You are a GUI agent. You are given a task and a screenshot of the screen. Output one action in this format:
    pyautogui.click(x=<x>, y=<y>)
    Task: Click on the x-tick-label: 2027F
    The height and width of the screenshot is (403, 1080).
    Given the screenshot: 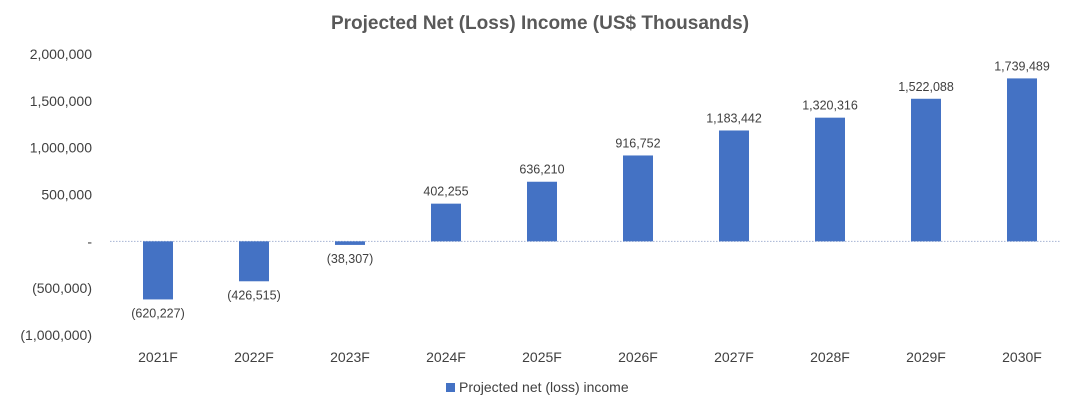 What is the action you would take?
    pyautogui.click(x=734, y=357)
    